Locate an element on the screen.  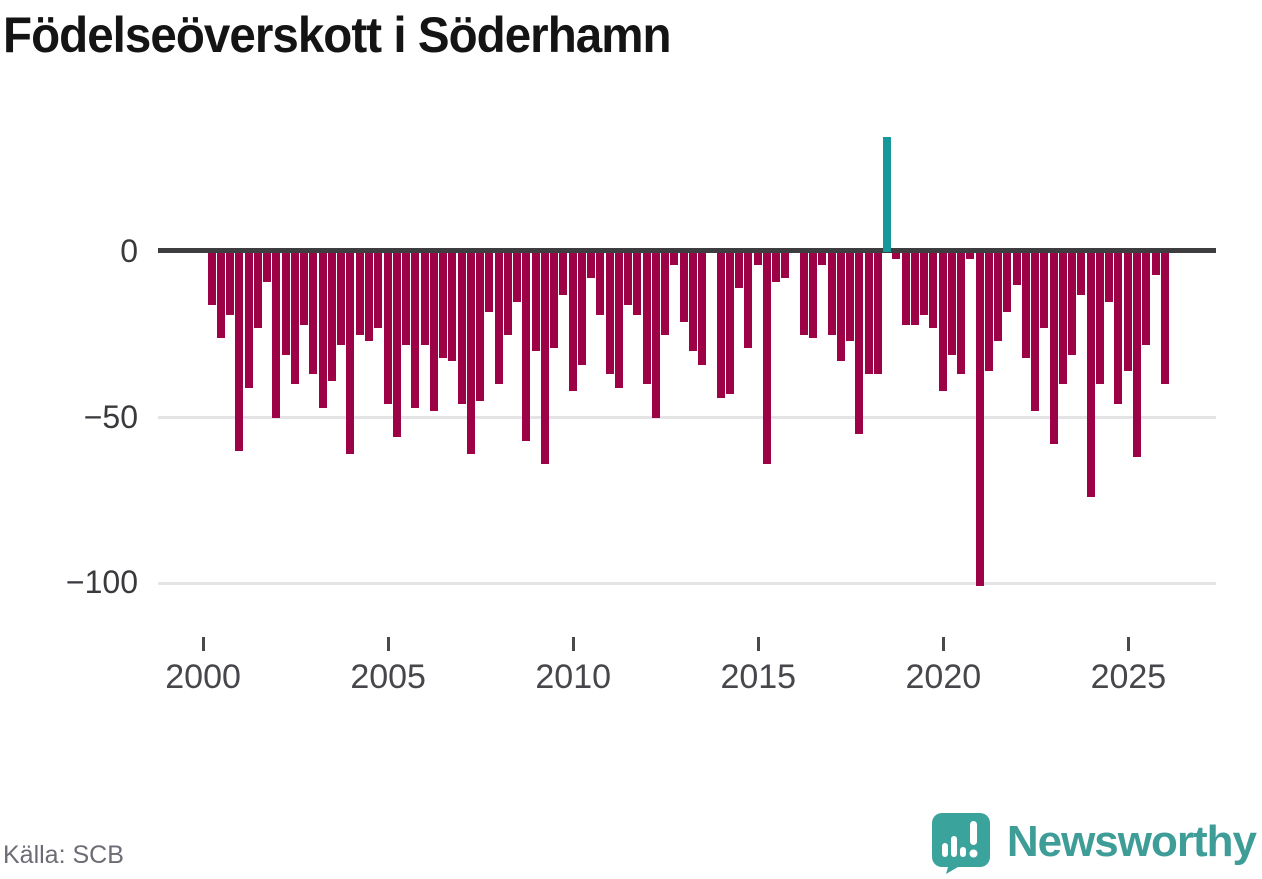
bar-2011Q4 is located at coordinates (646, 317).